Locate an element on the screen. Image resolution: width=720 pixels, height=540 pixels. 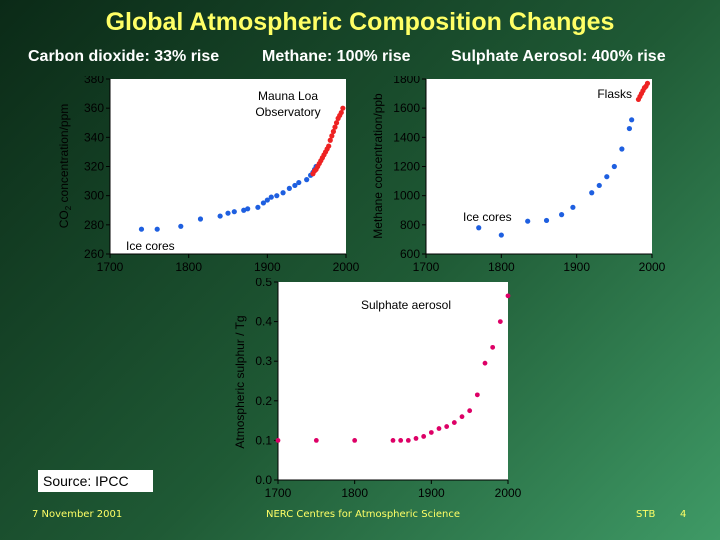
footer-organization: NERC Centres for Atmospheric Science is located at coordinates (363, 514).